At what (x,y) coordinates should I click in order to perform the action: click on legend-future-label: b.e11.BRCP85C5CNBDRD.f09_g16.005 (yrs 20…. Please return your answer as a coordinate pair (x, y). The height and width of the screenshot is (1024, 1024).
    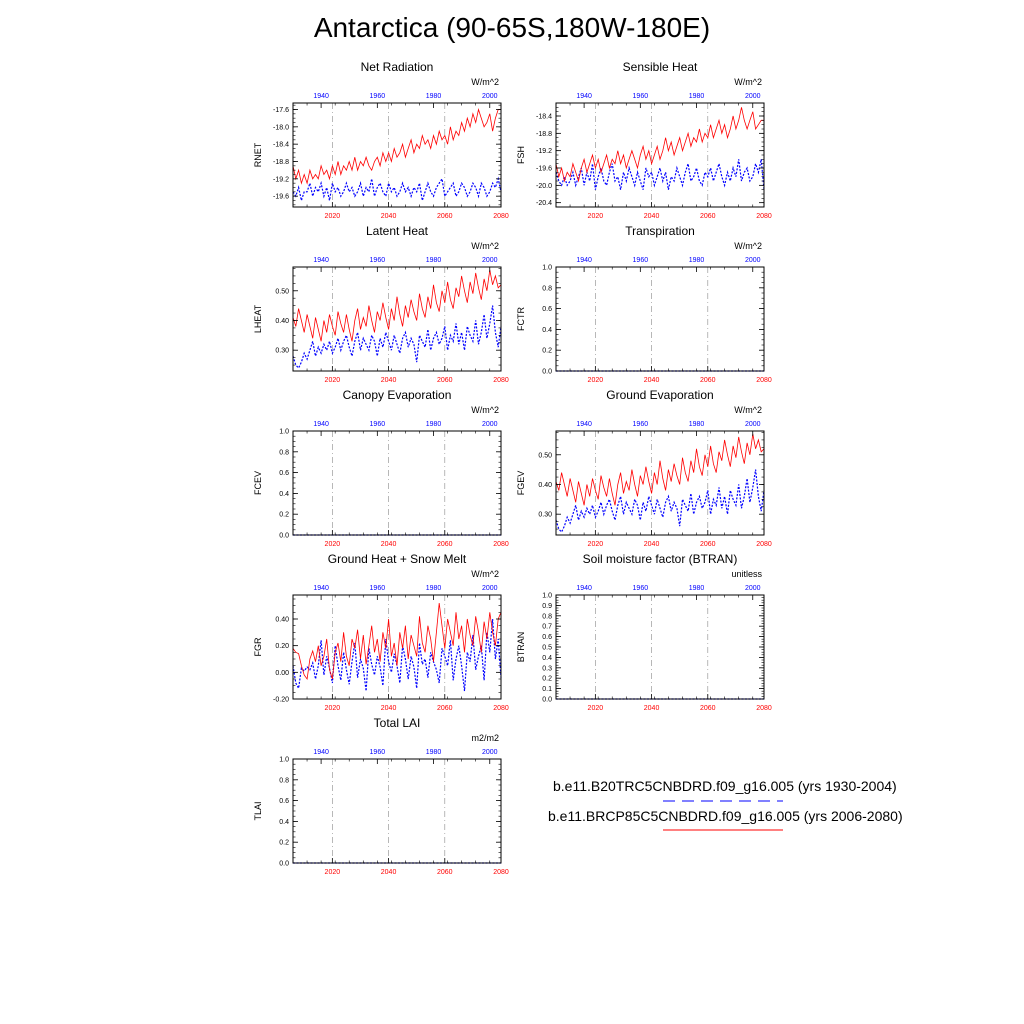
    Looking at the image, I should click on (725, 816).